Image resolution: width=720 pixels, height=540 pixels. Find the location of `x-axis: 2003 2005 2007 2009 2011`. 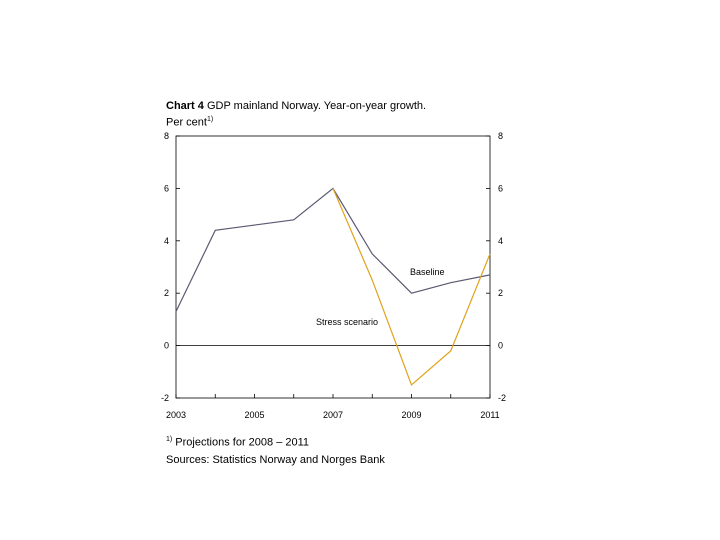

x-axis: 2003 2005 2007 2009 2011 is located at coordinates (333, 415).